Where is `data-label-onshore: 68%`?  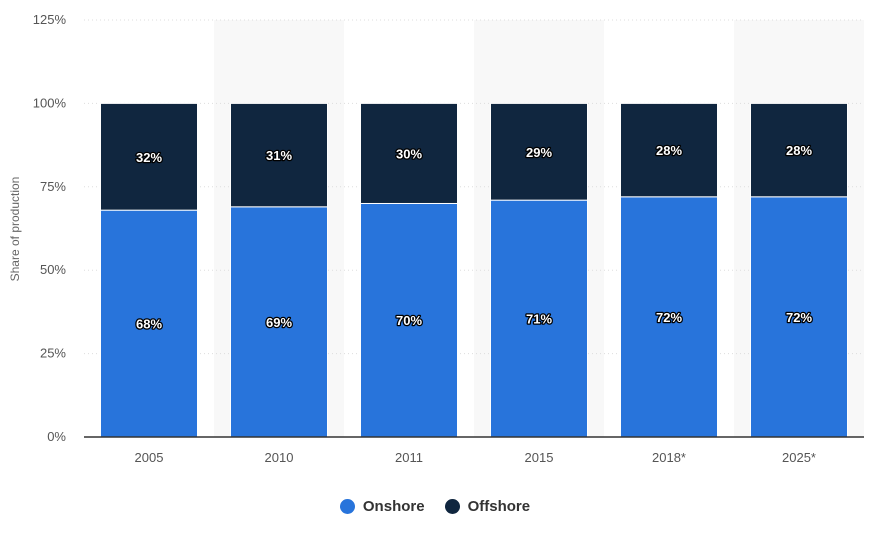 data-label-onshore: 68% is located at coordinates (149, 324).